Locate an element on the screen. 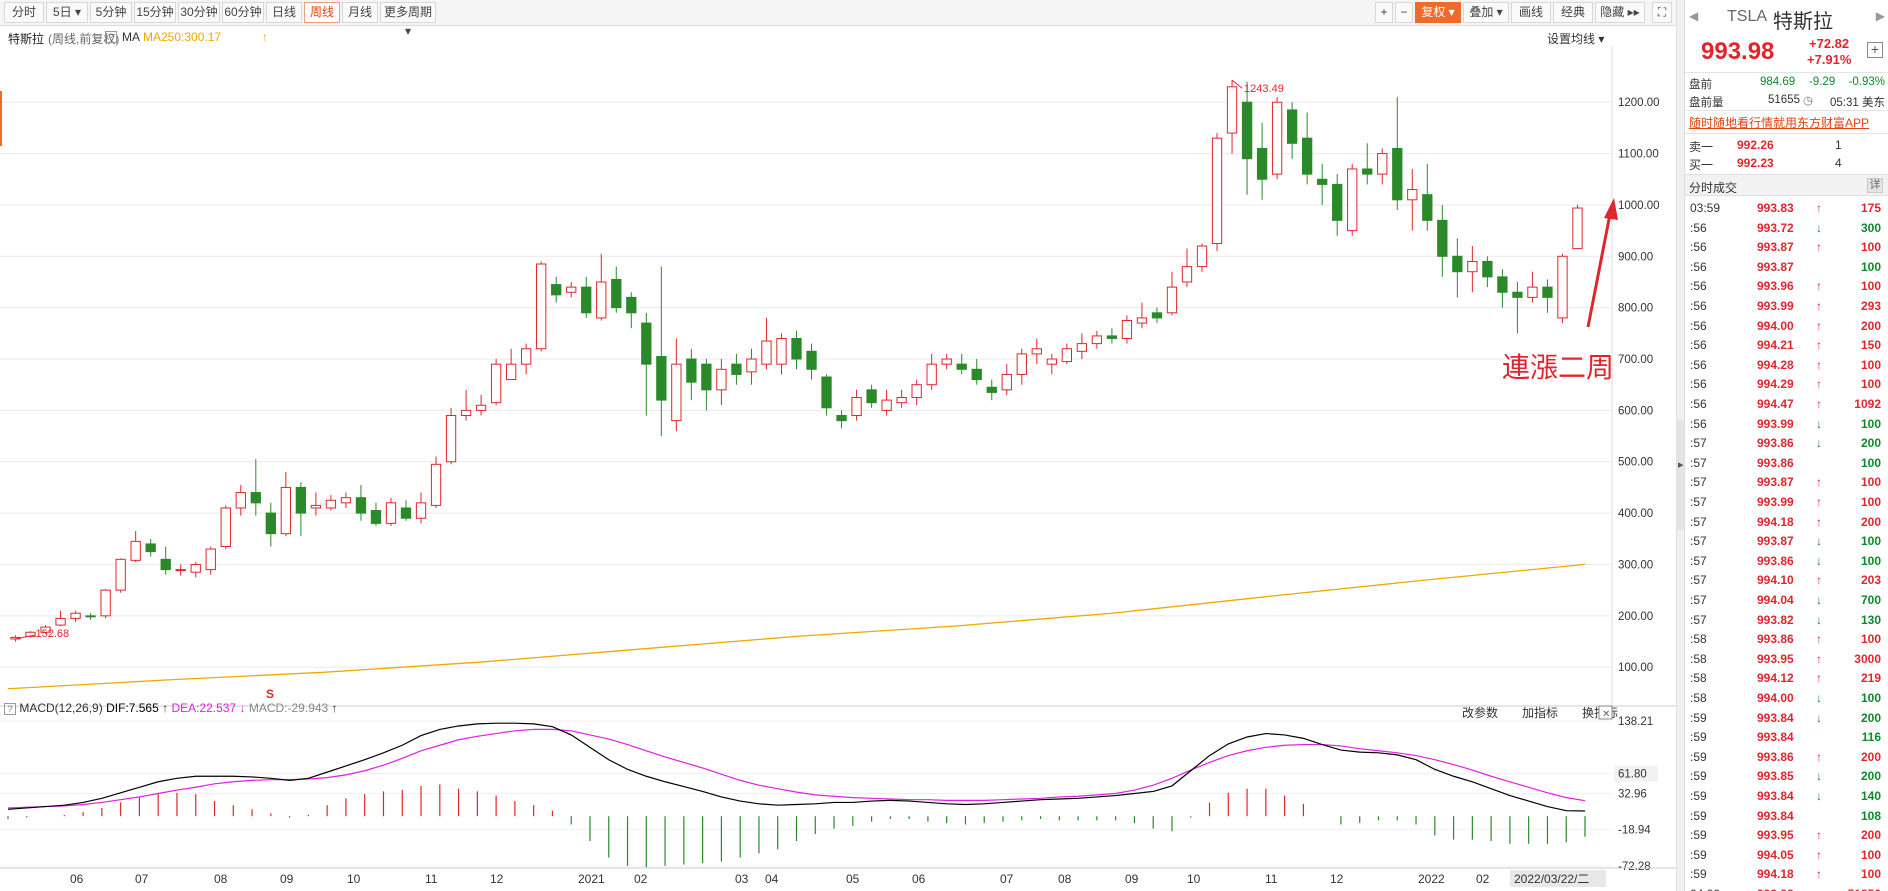  tick-direction-icon: ↓ is located at coordinates (1819, 619).